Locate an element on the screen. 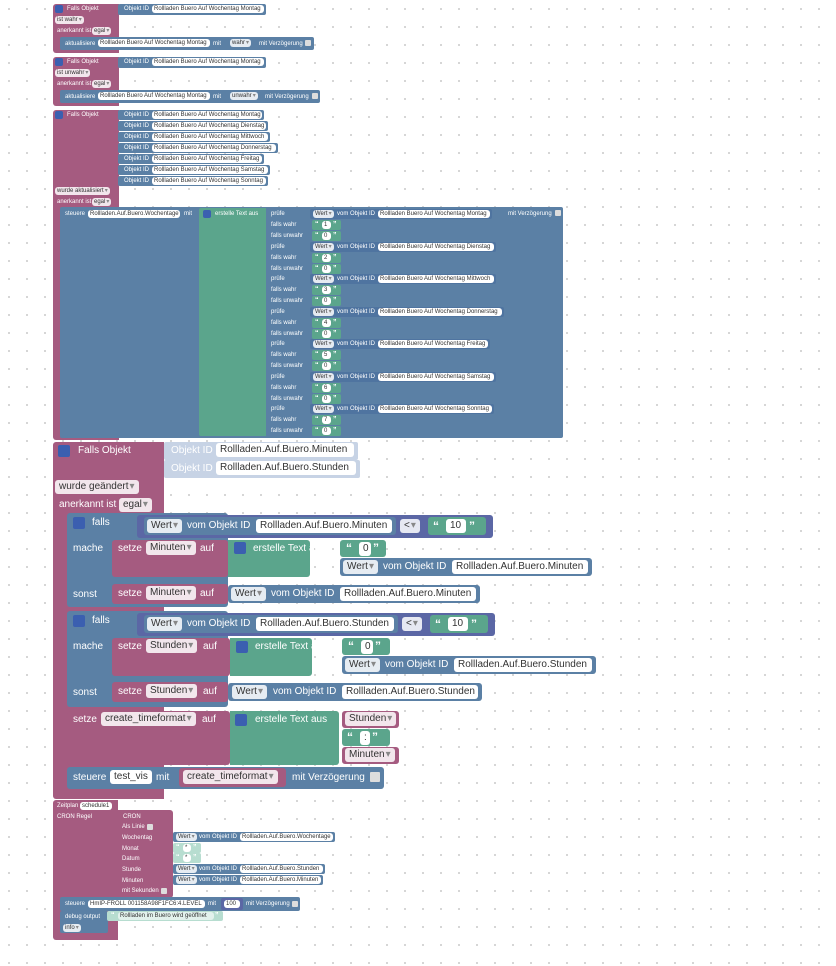 The image size is (836, 966). text-field: : is located at coordinates (365, 738).